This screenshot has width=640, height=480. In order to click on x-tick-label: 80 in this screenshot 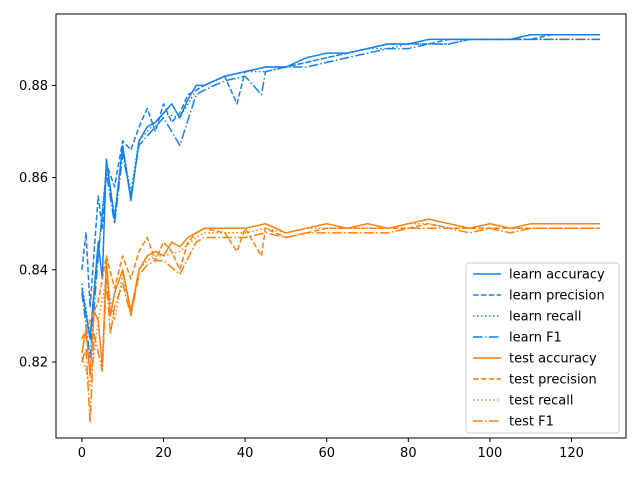, I will do `click(408, 453)`.